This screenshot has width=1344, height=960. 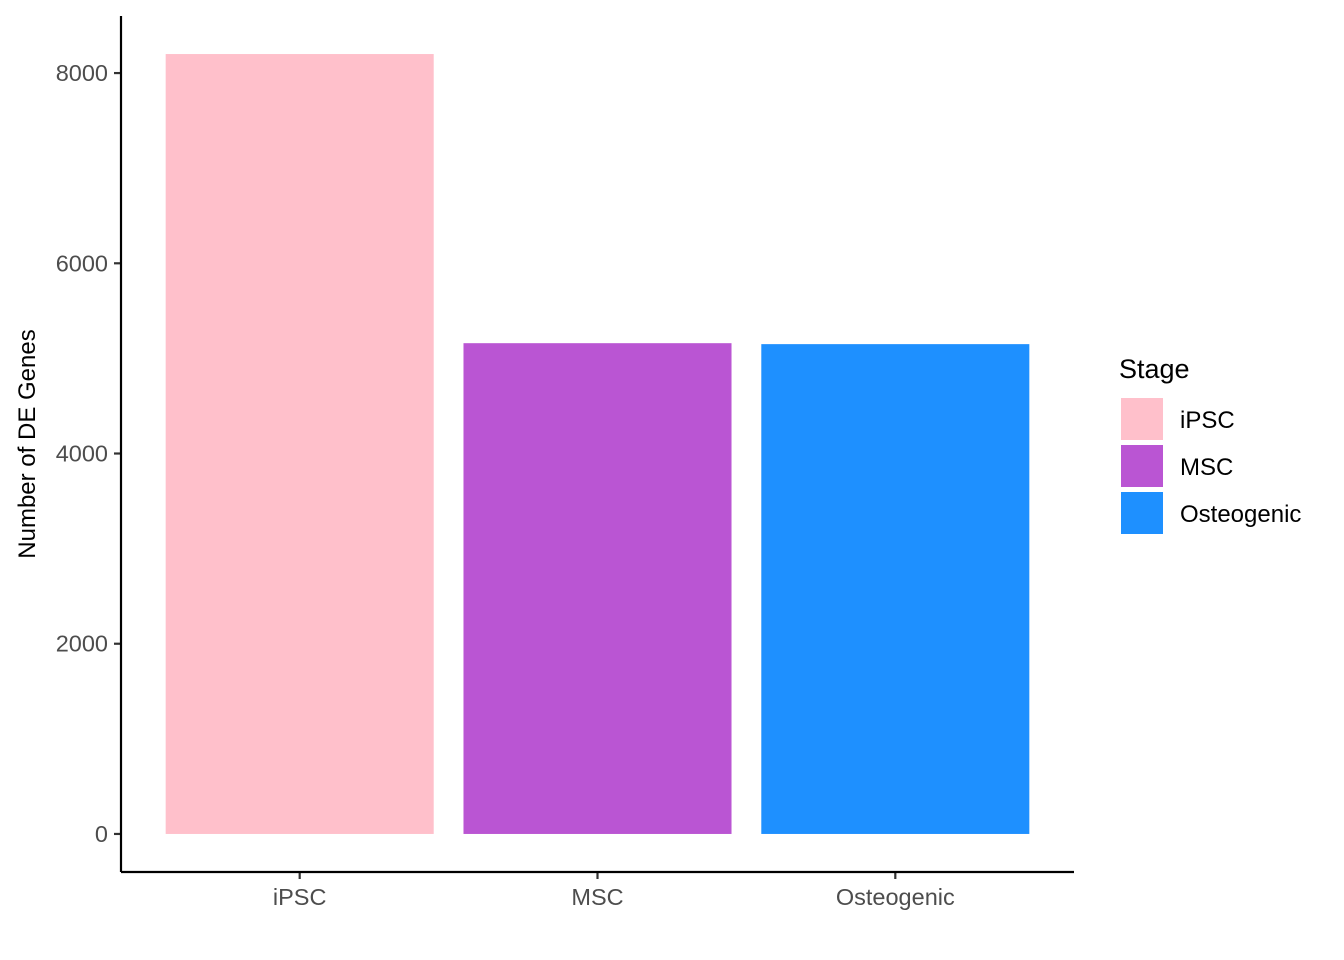 I want to click on y-tick-label-8000: 8000, so click(x=82, y=73).